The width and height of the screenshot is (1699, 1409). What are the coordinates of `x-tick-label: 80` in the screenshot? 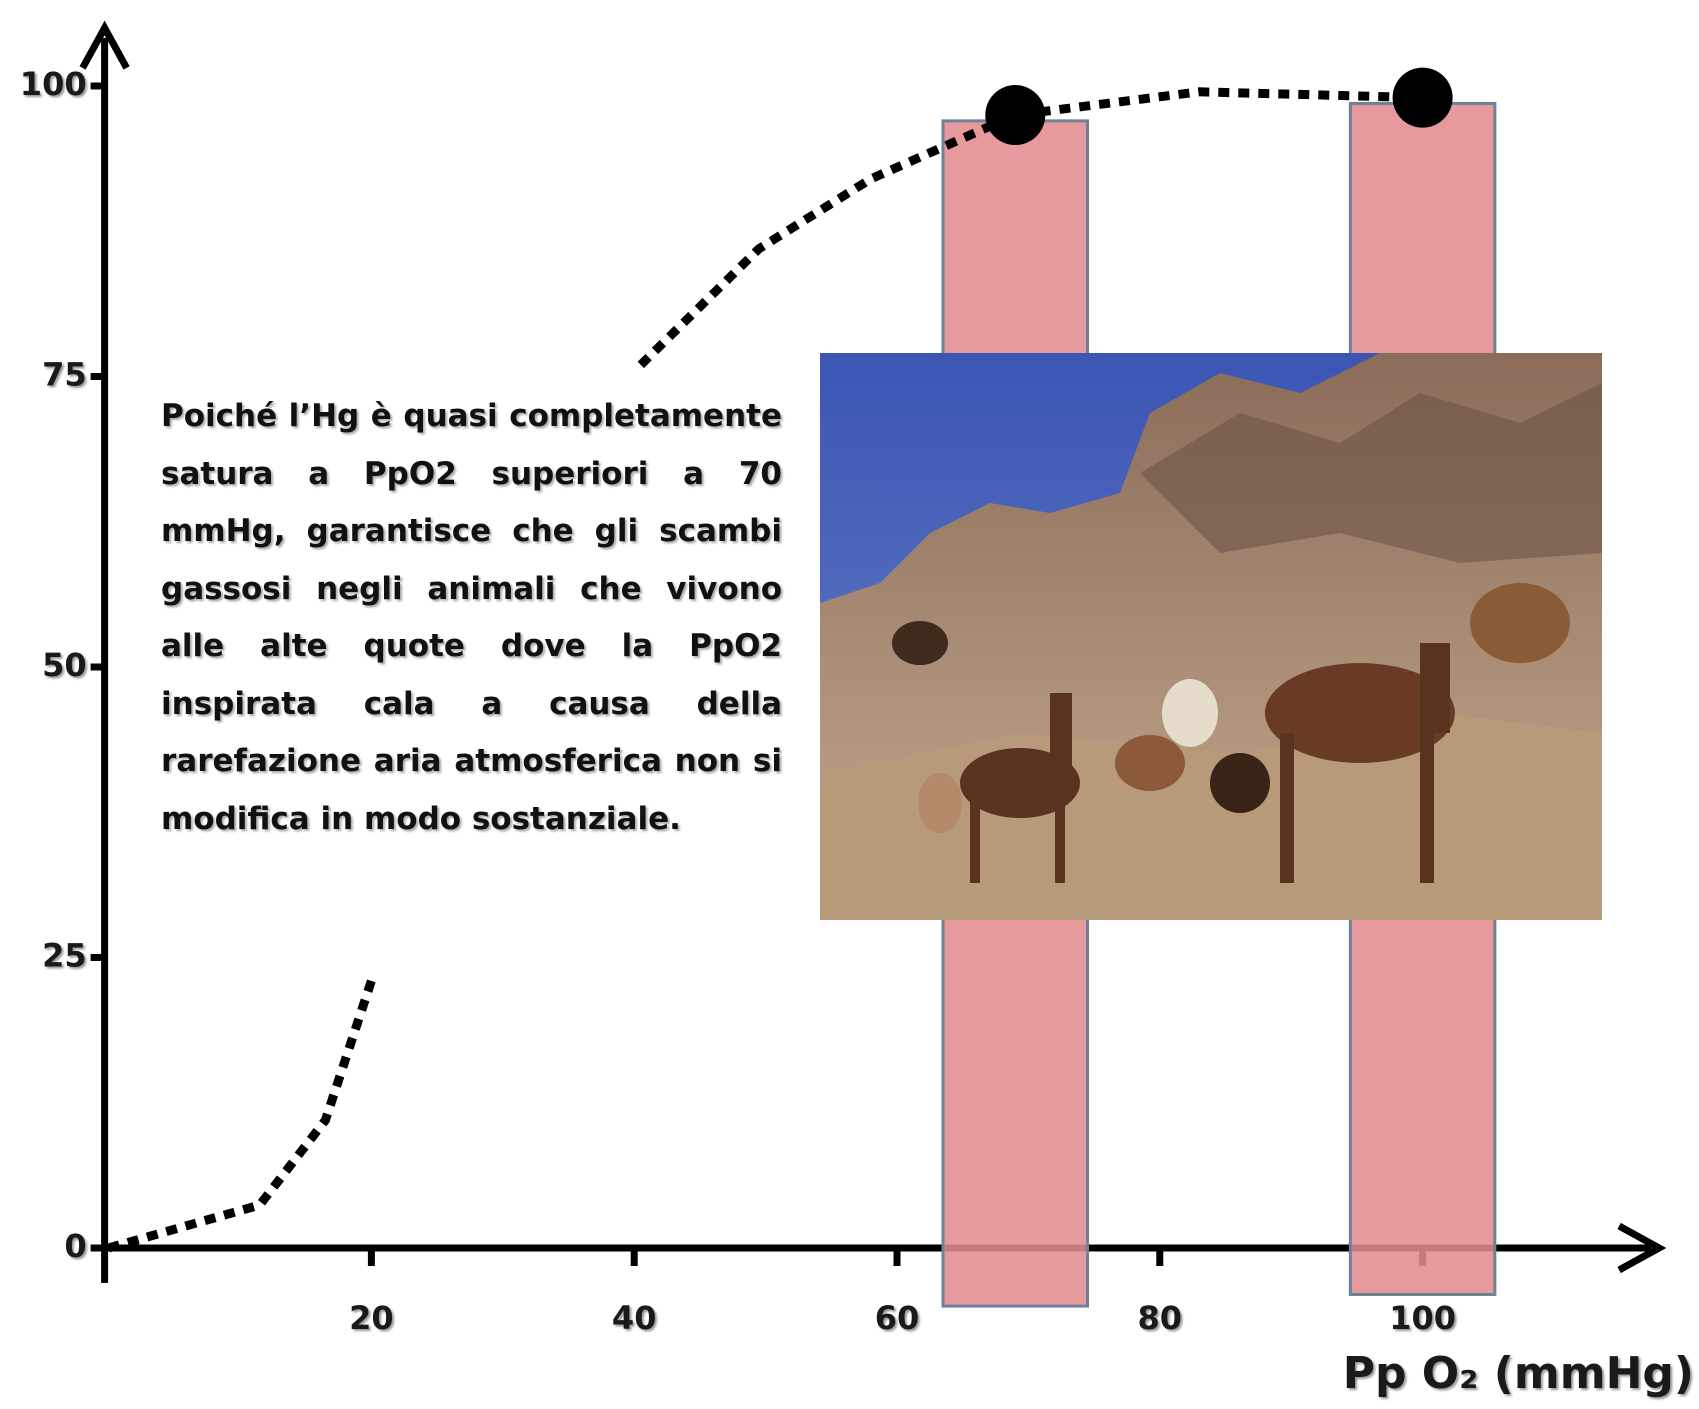 It's located at (1160, 1318).